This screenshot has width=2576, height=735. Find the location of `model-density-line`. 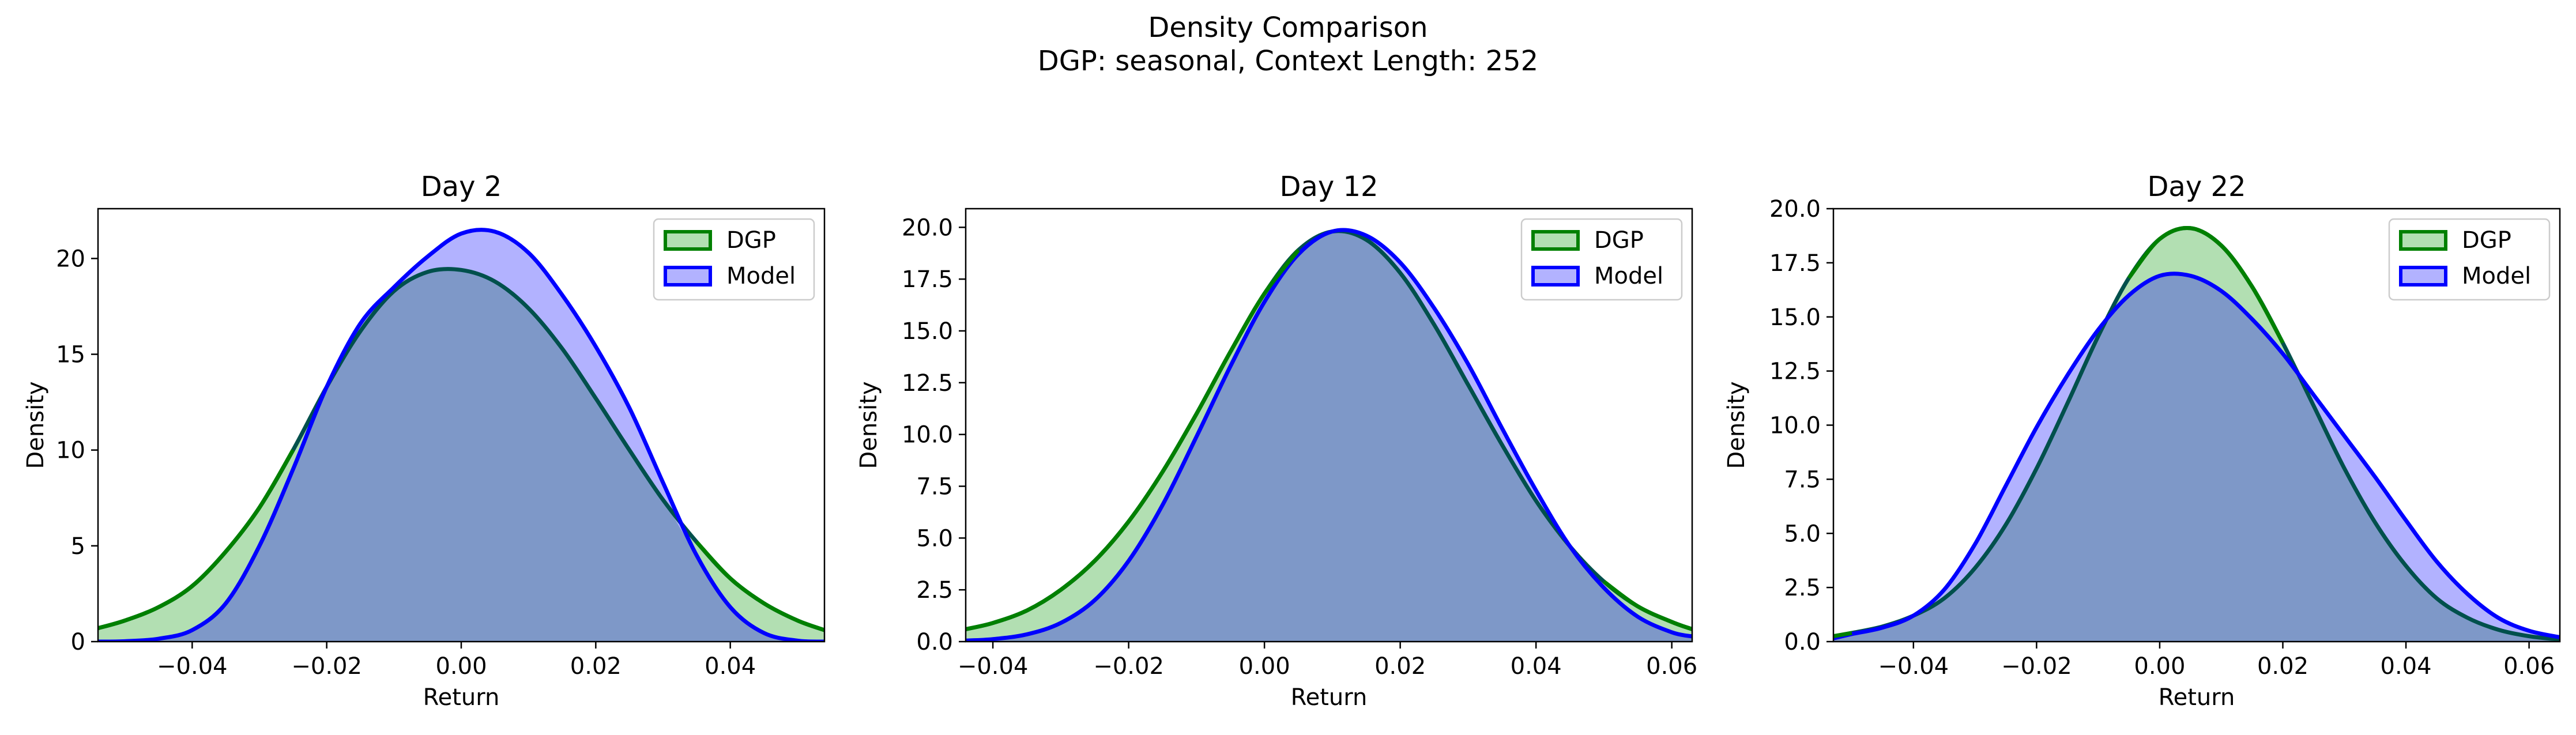

model-density-line is located at coordinates (2196, 456).